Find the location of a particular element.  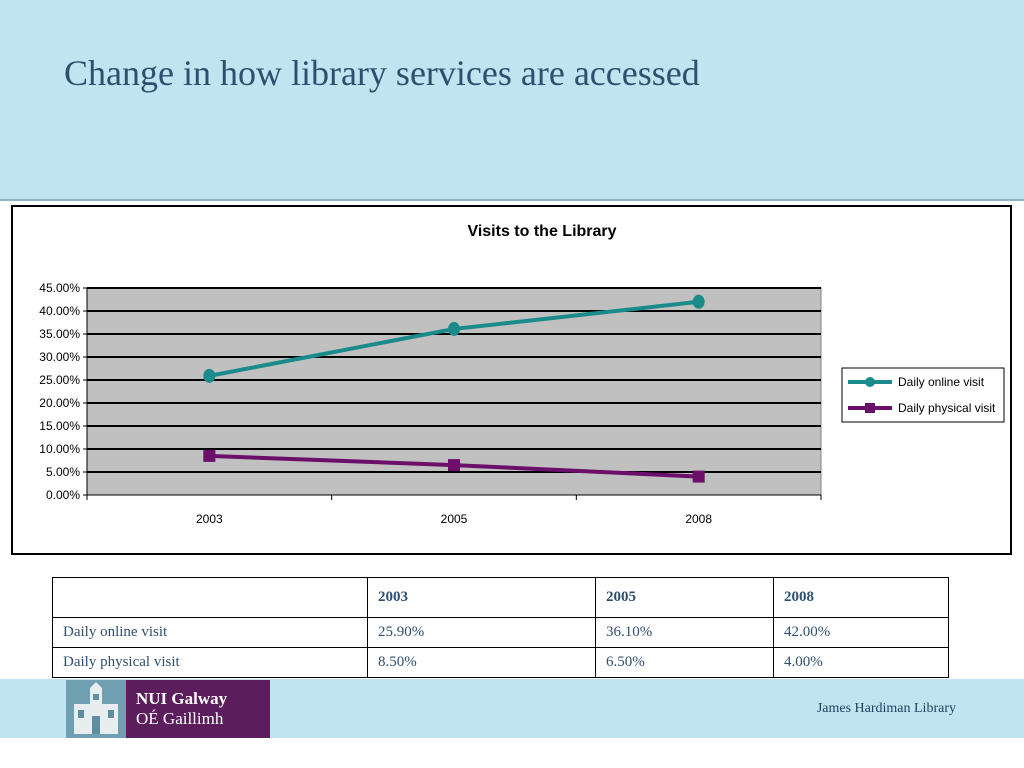

table-cell: 8.50% is located at coordinates (481, 662).